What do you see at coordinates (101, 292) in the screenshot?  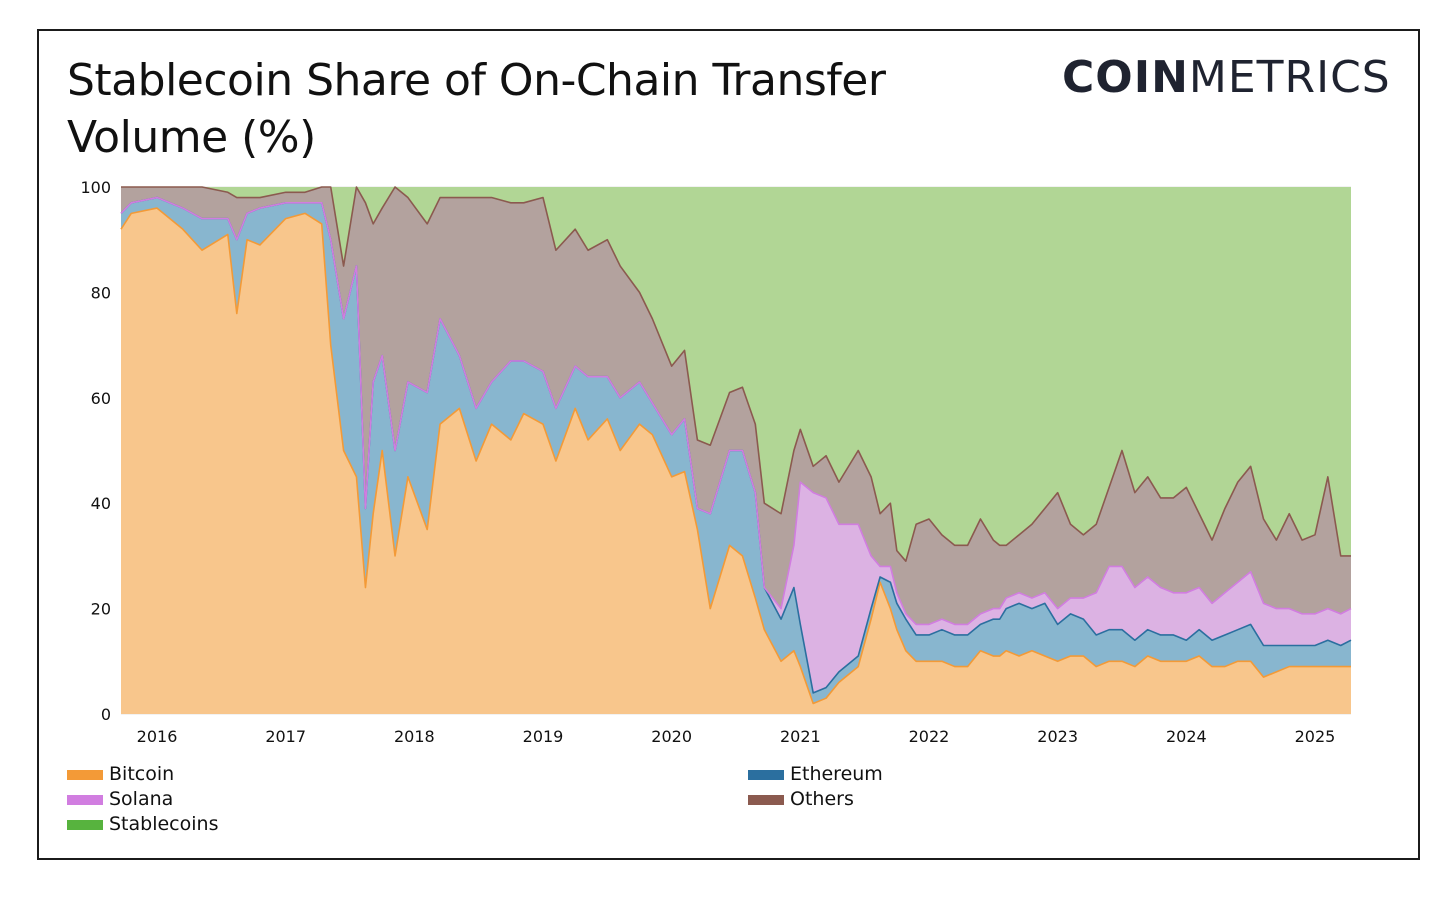 I see `y-tick-label: 80` at bounding box center [101, 292].